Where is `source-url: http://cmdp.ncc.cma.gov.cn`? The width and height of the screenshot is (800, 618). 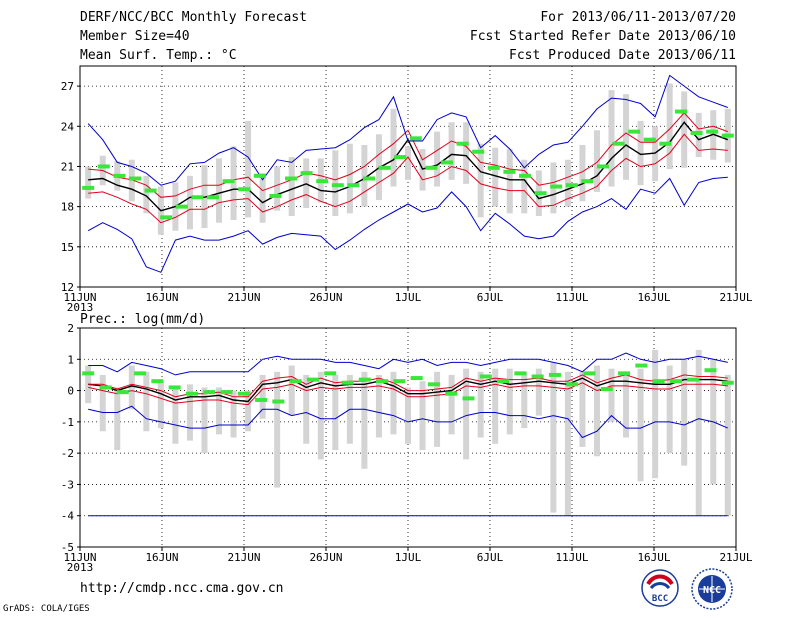 source-url: http://cmdp.ncc.cma.gov.cn is located at coordinates (182, 588).